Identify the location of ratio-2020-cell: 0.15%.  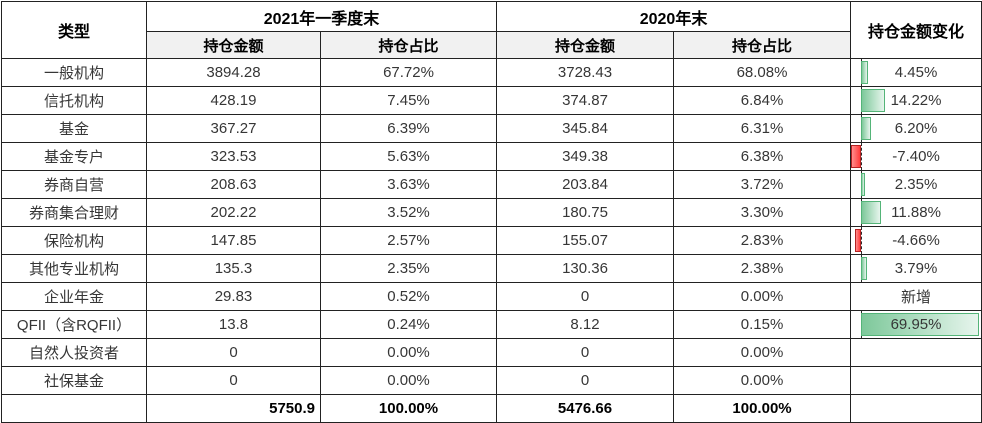
(762, 324).